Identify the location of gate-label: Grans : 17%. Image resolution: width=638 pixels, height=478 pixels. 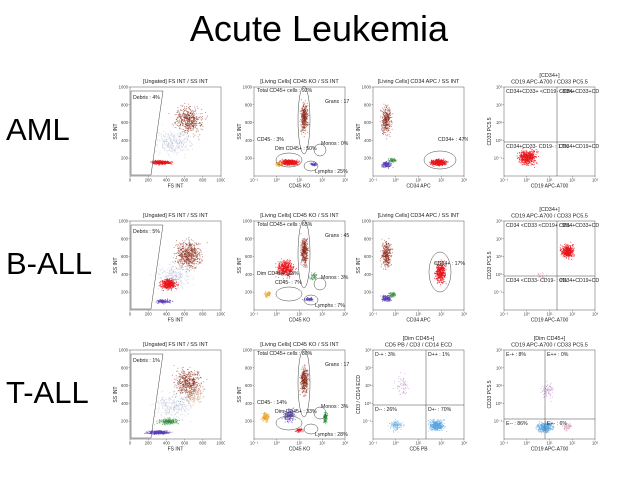
(337, 102).